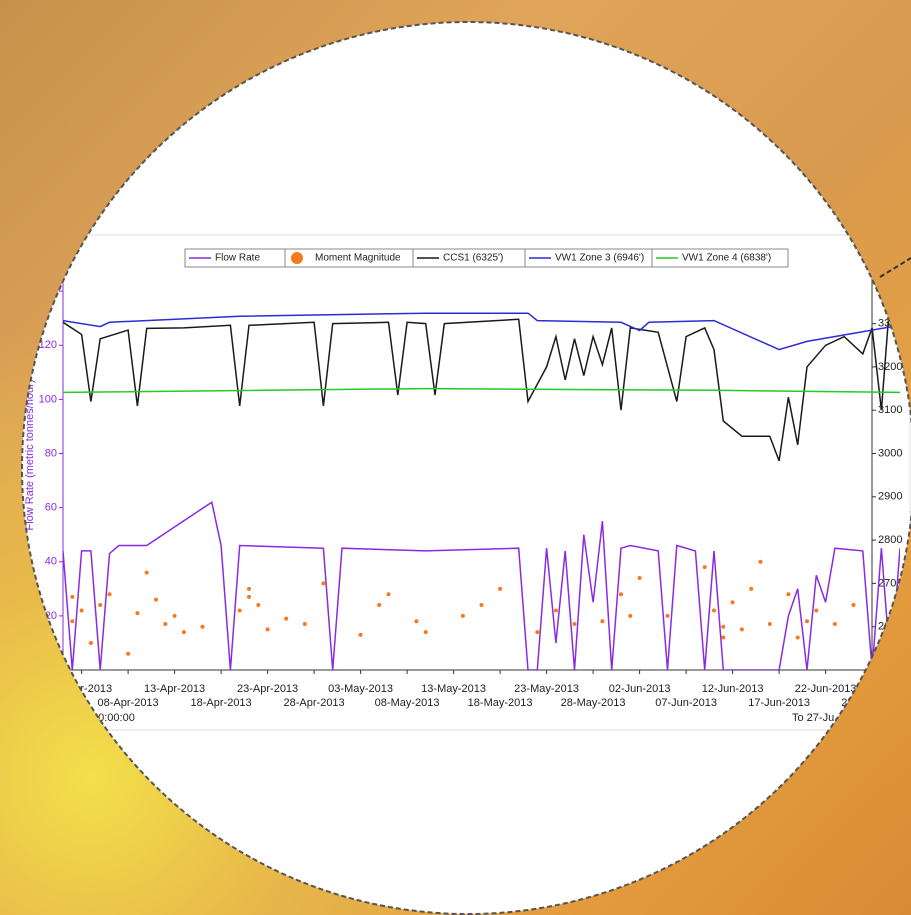 Image resolution: width=911 pixels, height=915 pixels. I want to click on x-tick-label: 07-Jun-2013, so click(686, 703).